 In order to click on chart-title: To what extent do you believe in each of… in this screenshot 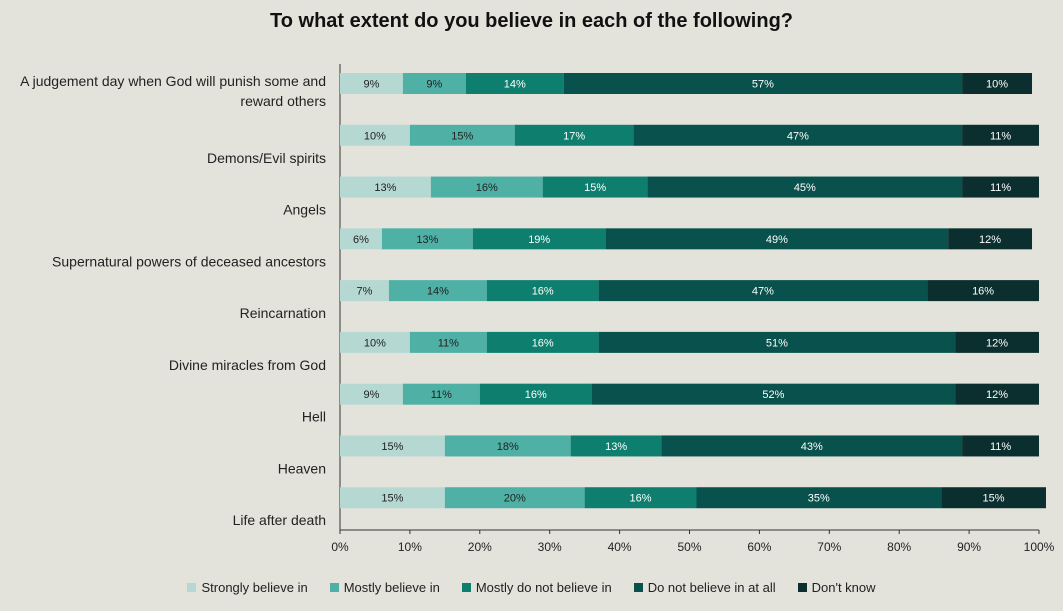, I will do `click(531, 21)`.